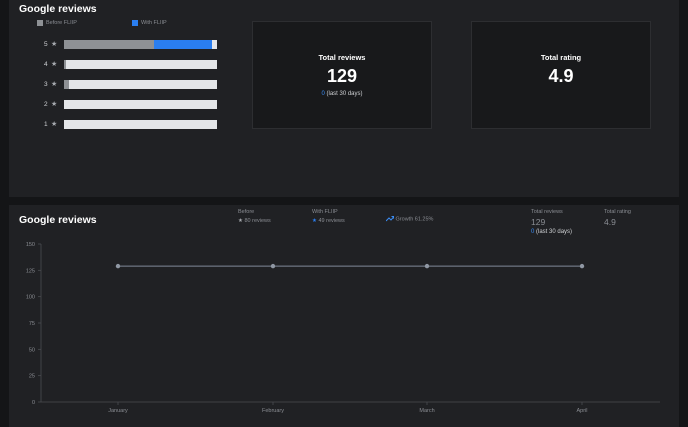 The height and width of the screenshot is (427, 688). Describe the element at coordinates (273, 411) in the screenshot. I see `x-tick-label: February` at that location.